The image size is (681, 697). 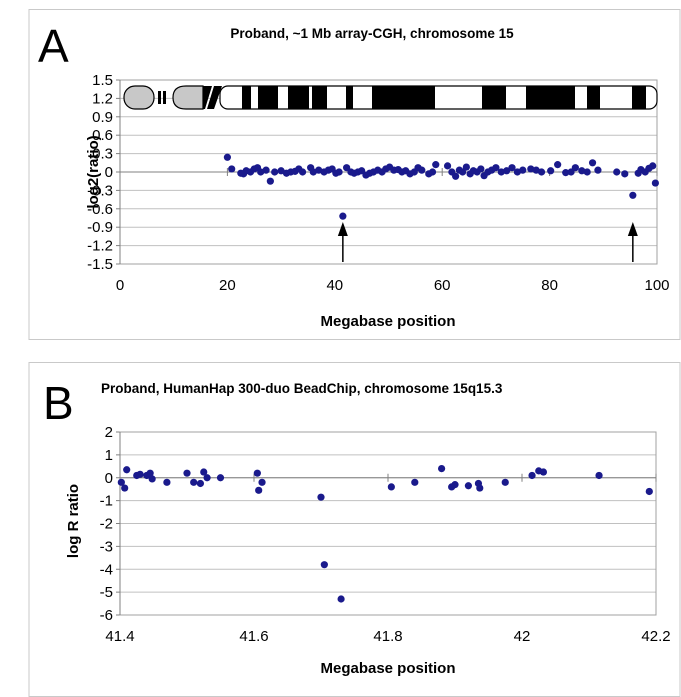 What do you see at coordinates (522, 636) in the screenshot?
I see `x-tick-label: 42` at bounding box center [522, 636].